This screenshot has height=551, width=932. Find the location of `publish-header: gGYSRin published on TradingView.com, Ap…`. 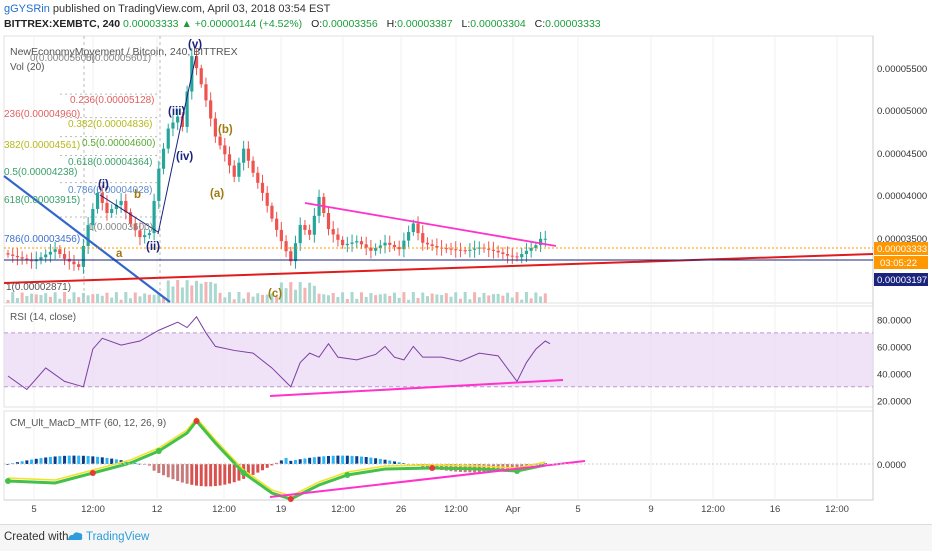

publish-header: gGYSRin published on TradingView.com, Ap… is located at coordinates (167, 9).